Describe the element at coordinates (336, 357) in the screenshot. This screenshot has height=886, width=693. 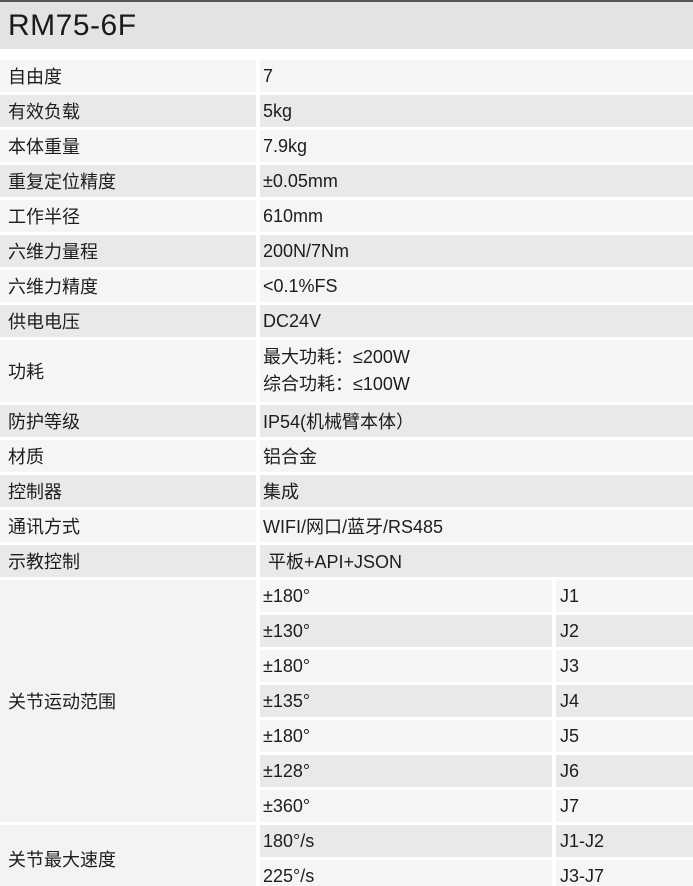
I see `row-value-line1: 最大功耗：≤200W` at that location.